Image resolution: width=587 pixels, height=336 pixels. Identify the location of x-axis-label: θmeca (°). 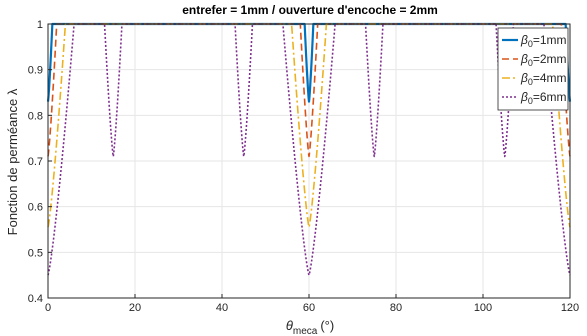
(310, 327).